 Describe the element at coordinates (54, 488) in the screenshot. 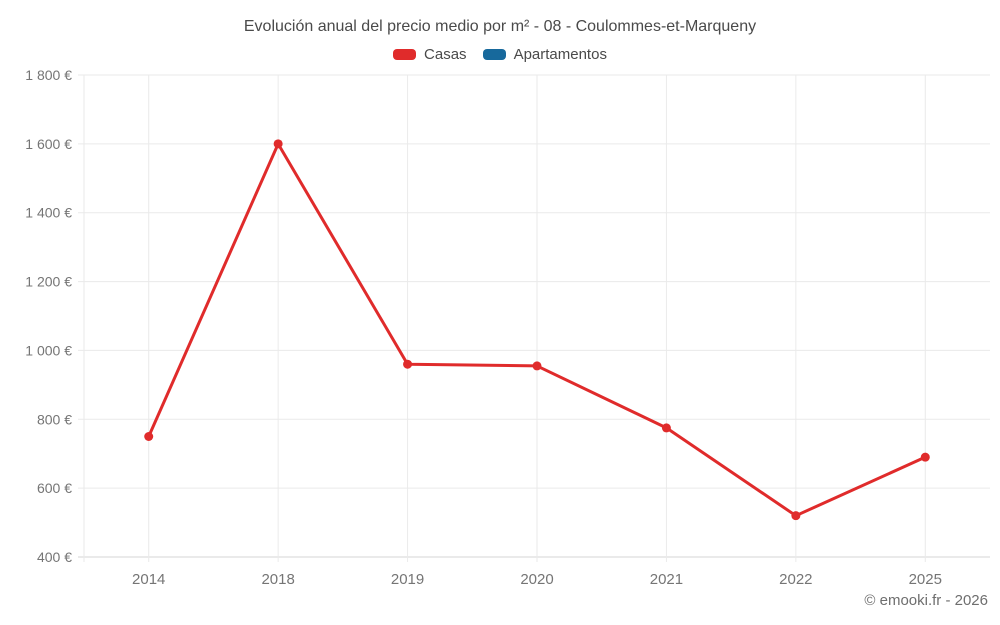

I see `y-tick-label: 600 €` at that location.